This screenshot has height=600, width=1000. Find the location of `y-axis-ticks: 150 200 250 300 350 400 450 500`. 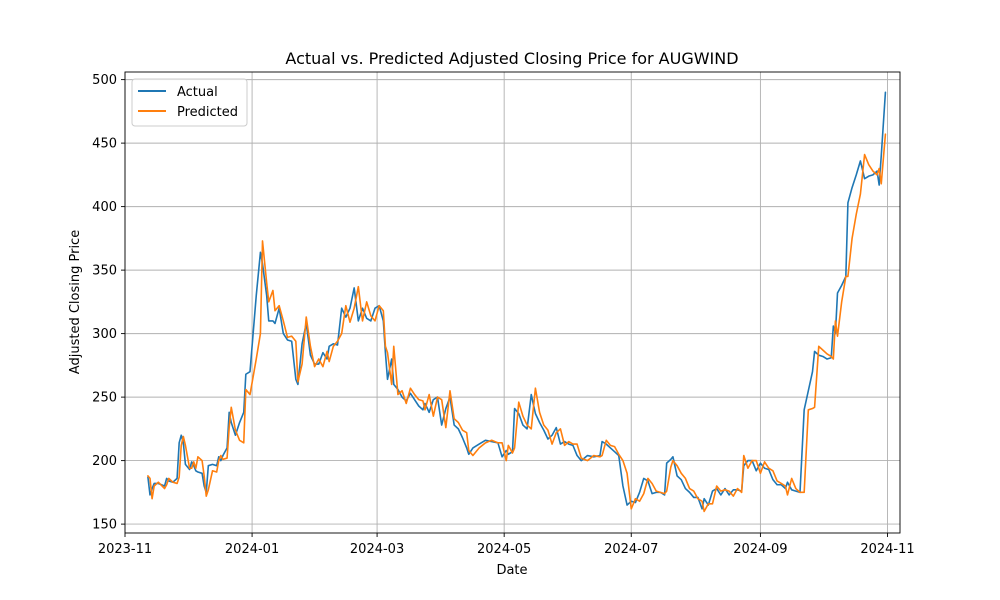

y-axis-ticks: 150 200 250 300 350 400 450 500 is located at coordinates (108, 303).